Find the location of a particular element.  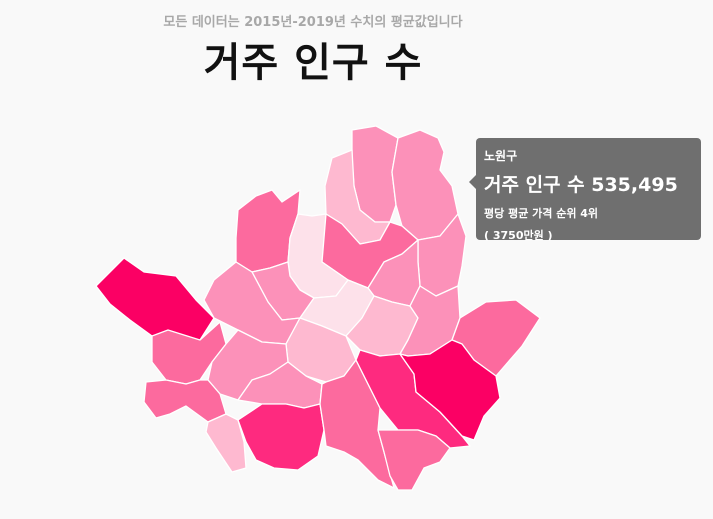

district-songpa is located at coordinates (450, 390).